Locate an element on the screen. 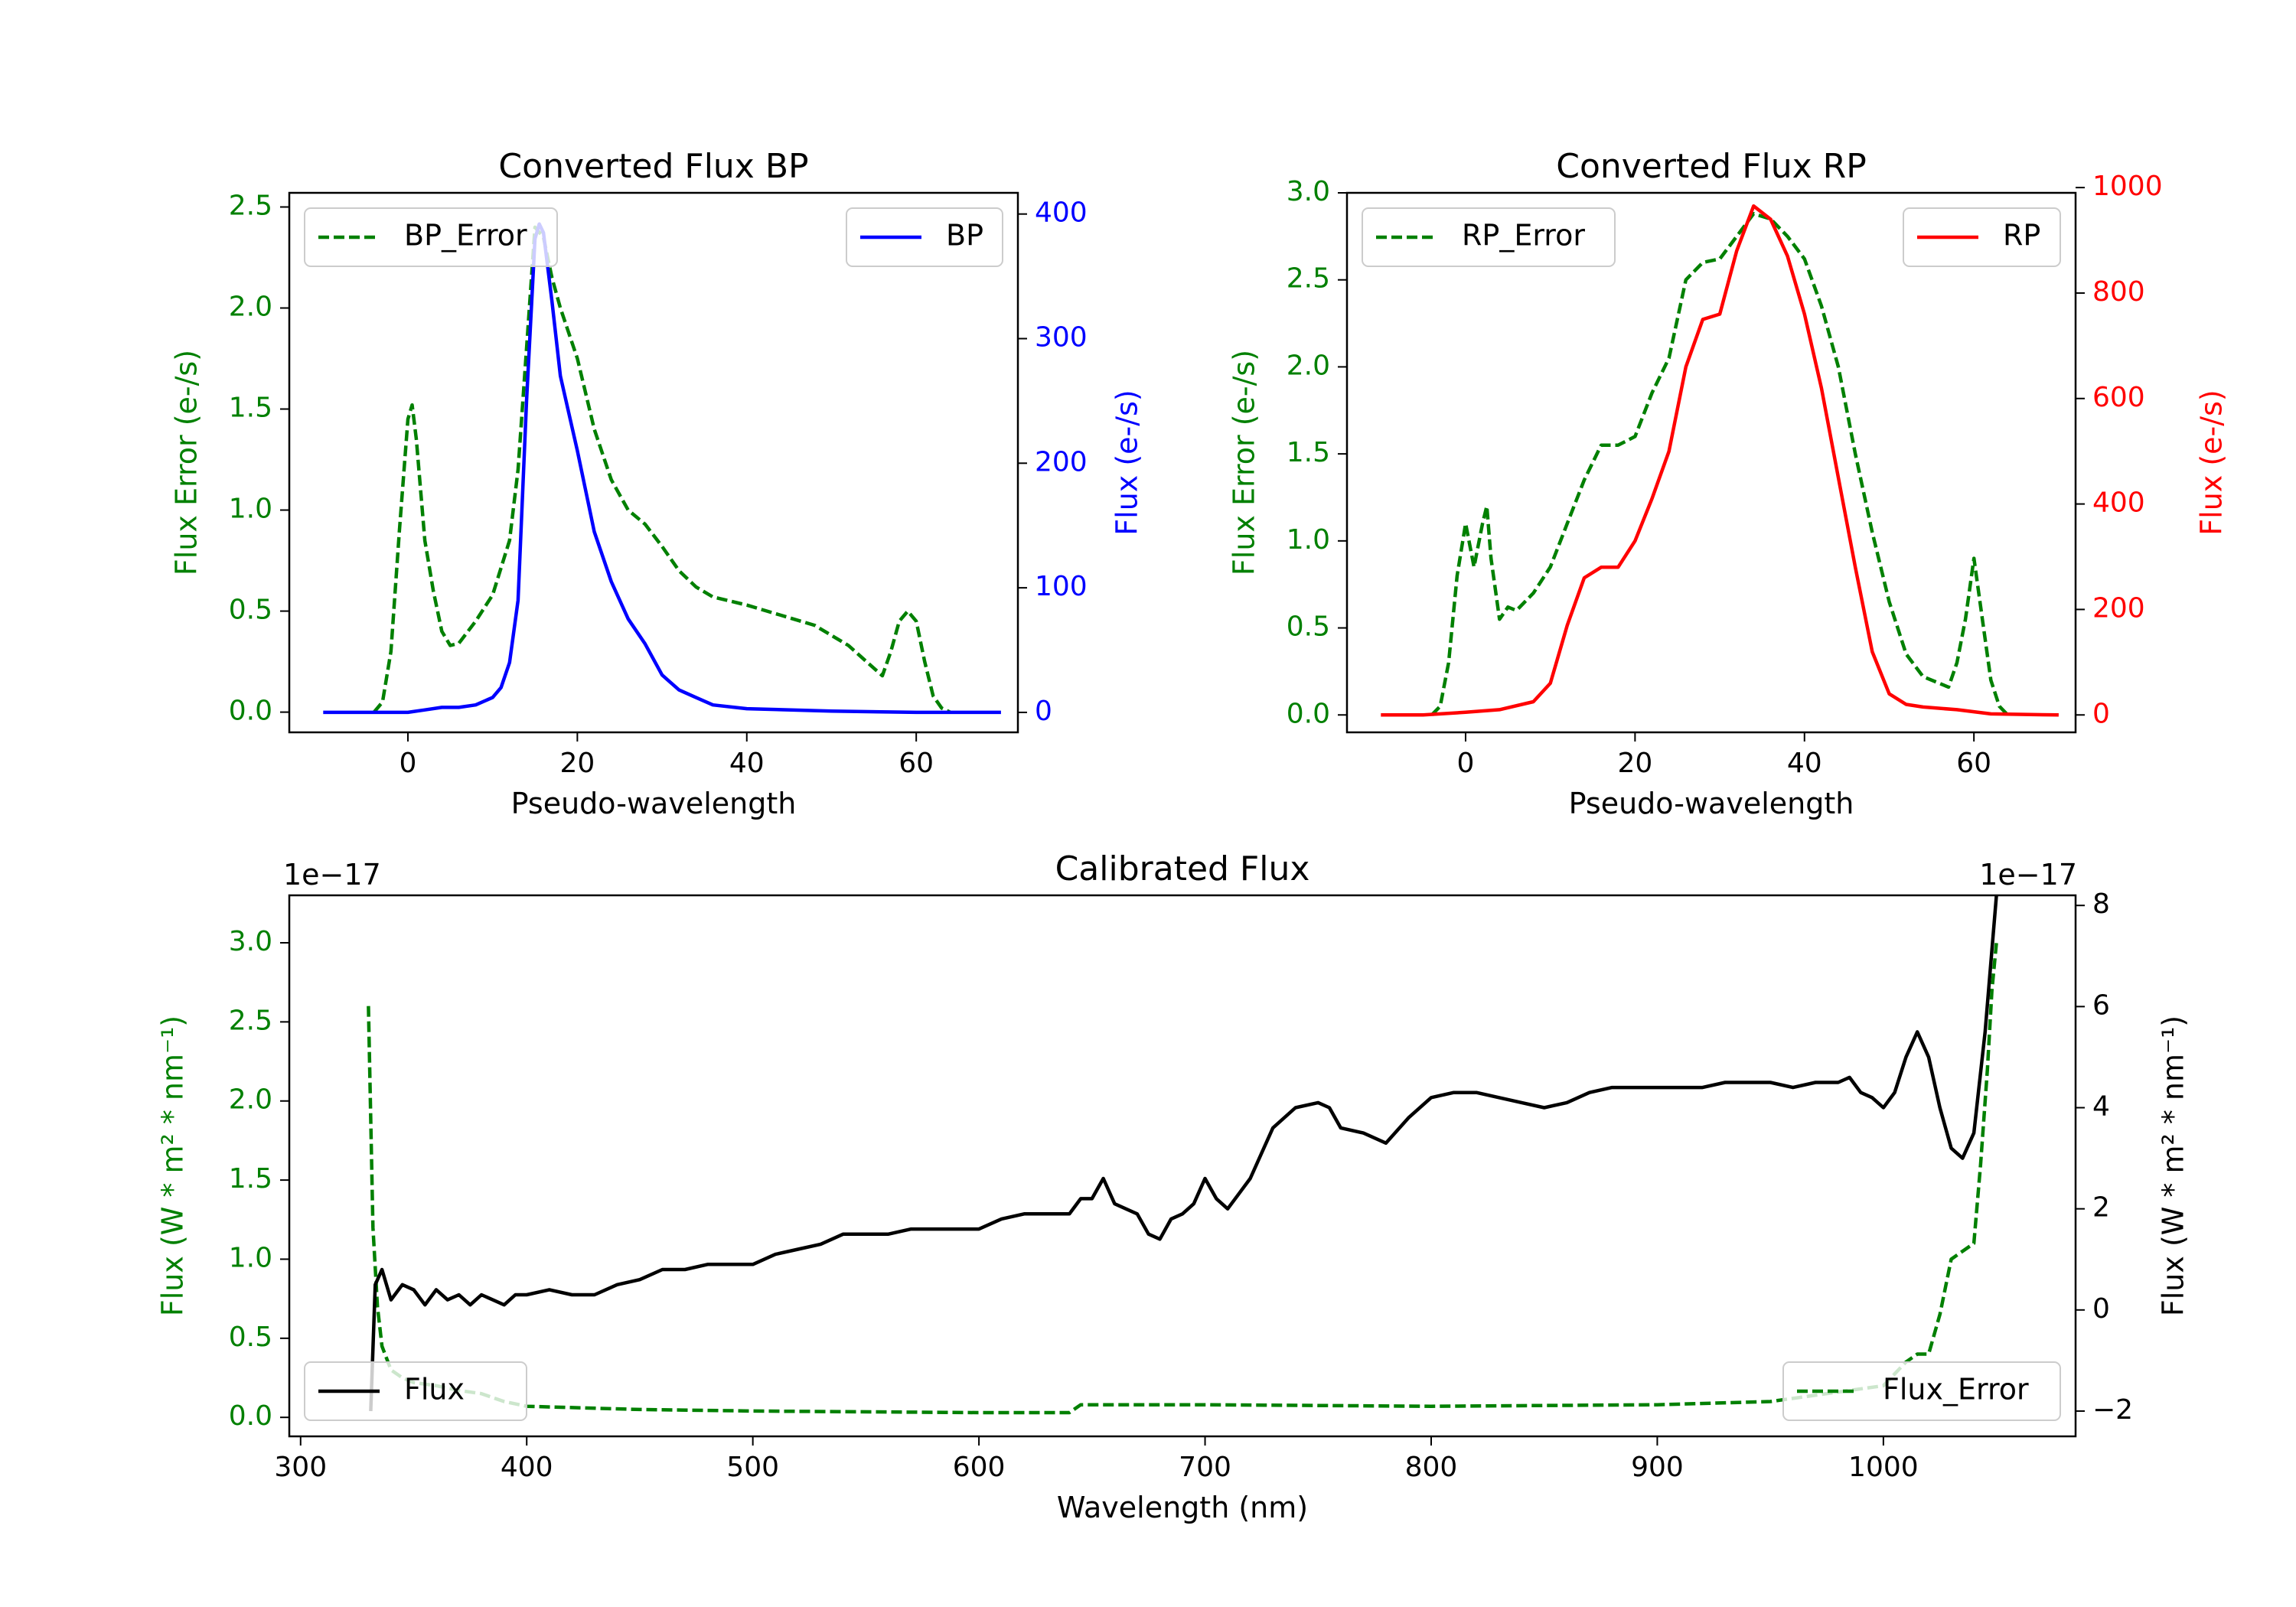 The image size is (2296, 1607). x-axis-label: Wavelength (nm) is located at coordinates (1182, 1507).